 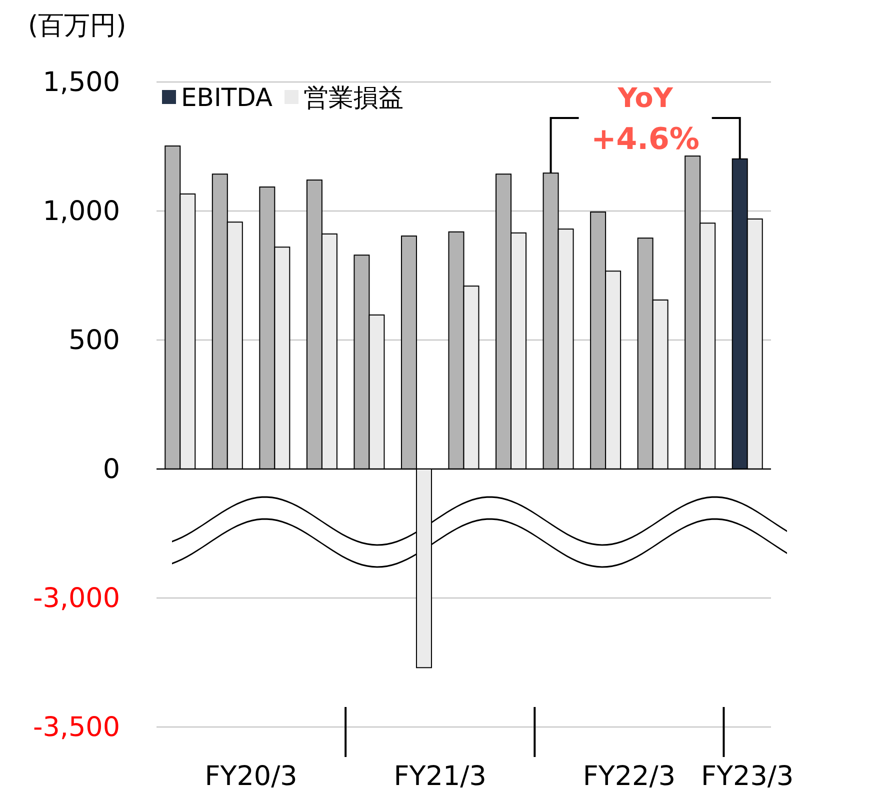 What do you see at coordinates (94, 340) in the screenshot?
I see `y-tick-label: 500` at bounding box center [94, 340].